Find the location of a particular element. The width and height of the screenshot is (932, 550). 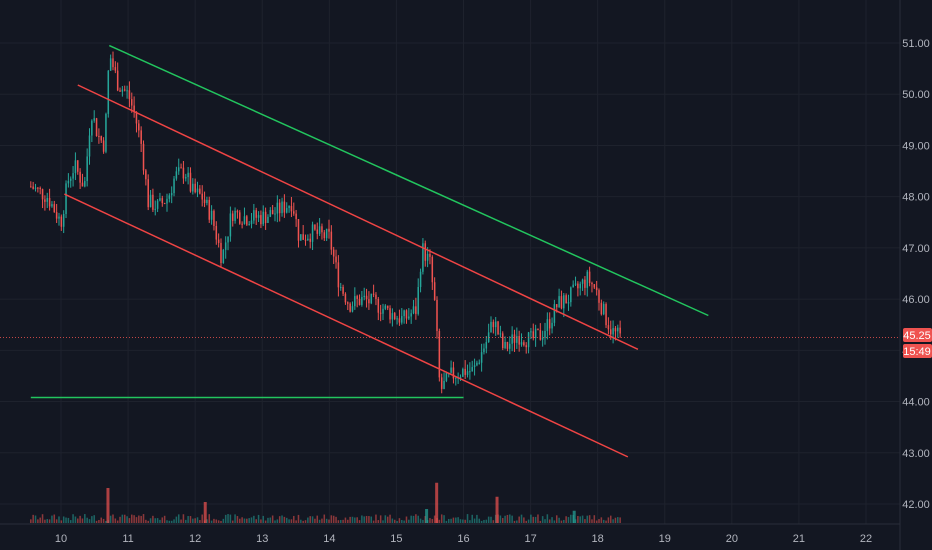

y-tick-label: 51.00 is located at coordinates (916, 44).